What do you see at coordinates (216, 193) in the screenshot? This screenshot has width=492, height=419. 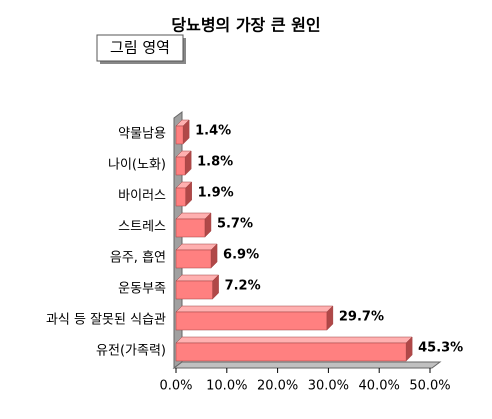 I see `value-label: 1.9%` at bounding box center [216, 193].